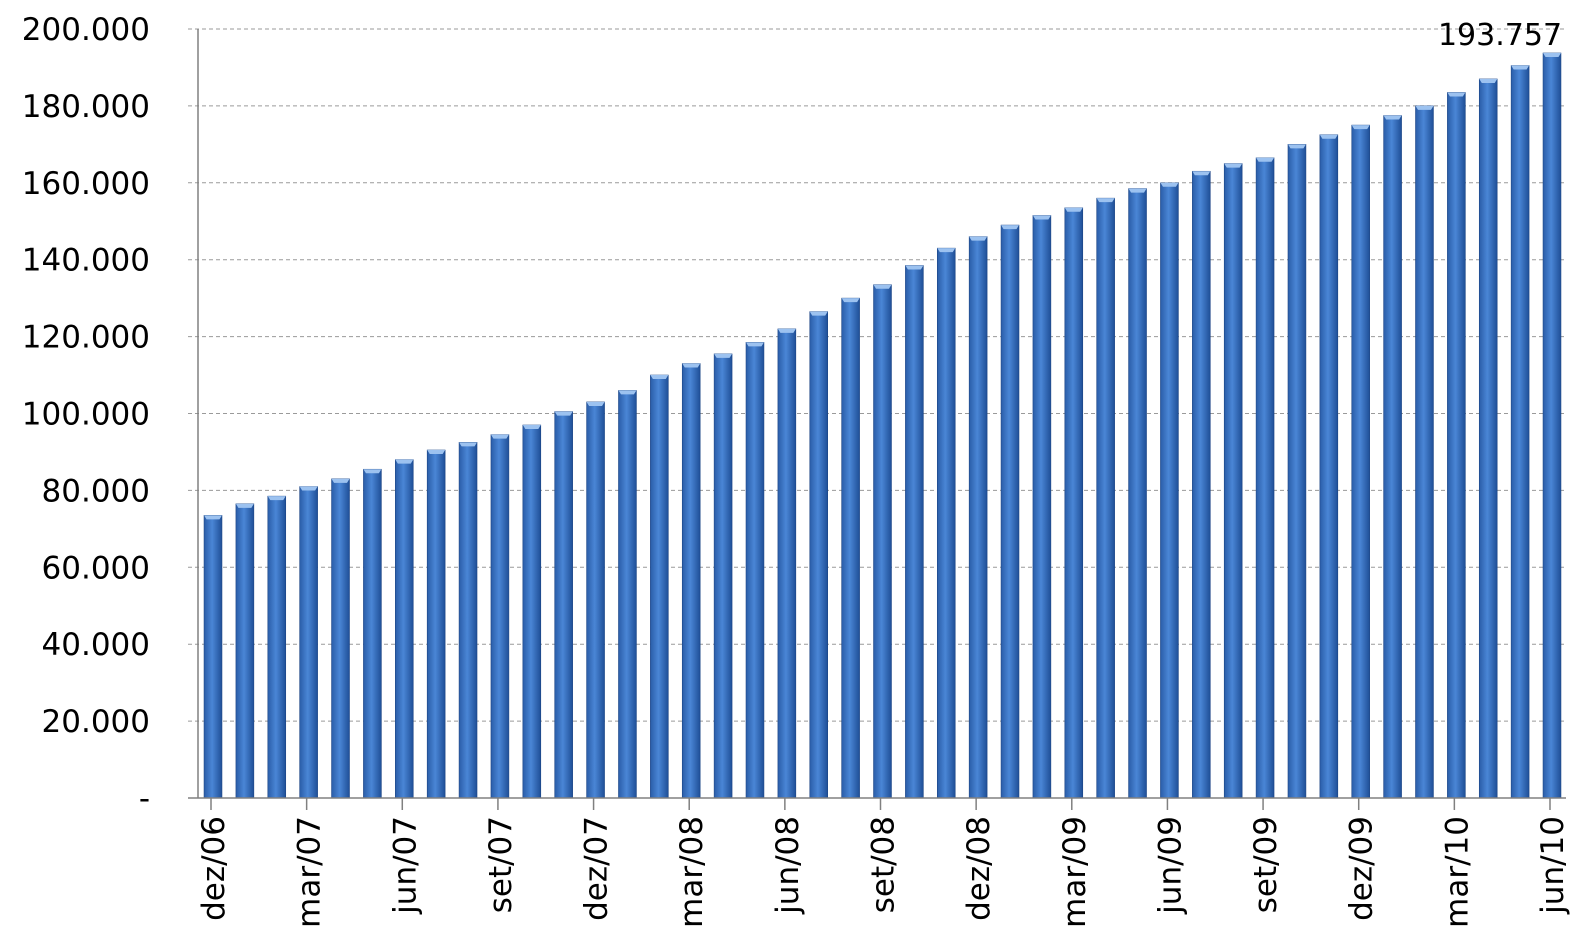  I want to click on x-tick-label: set/08, so click(884, 864).